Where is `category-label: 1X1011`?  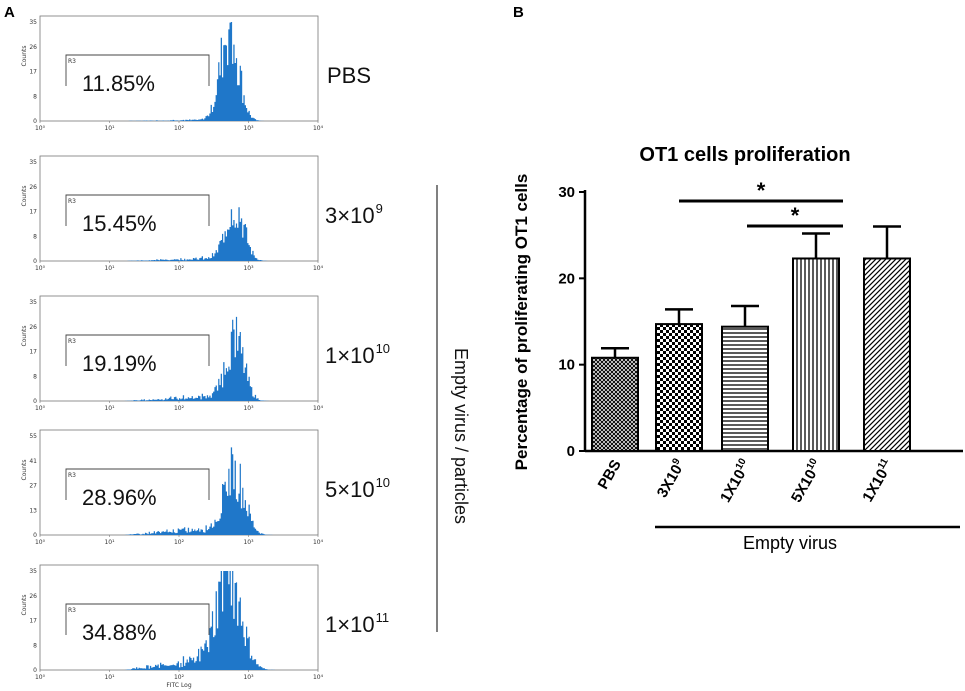
category-label: 1X1011 is located at coordinates (877, 480).